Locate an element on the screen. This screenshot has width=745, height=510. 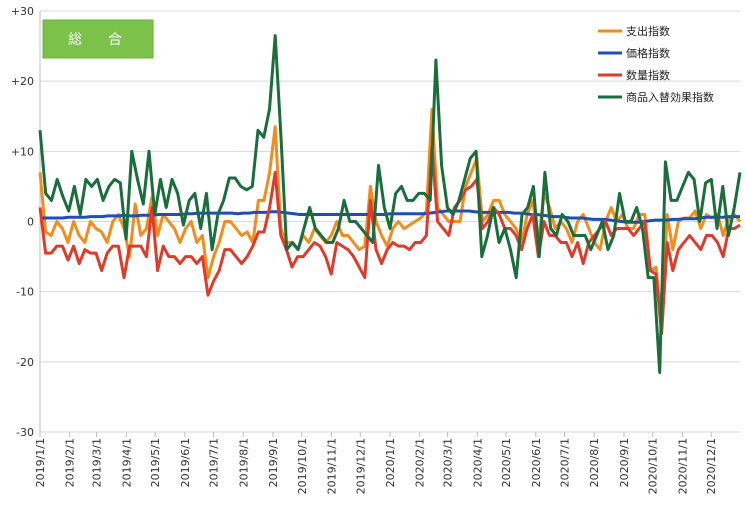
title-badge-box is located at coordinates (98, 39).